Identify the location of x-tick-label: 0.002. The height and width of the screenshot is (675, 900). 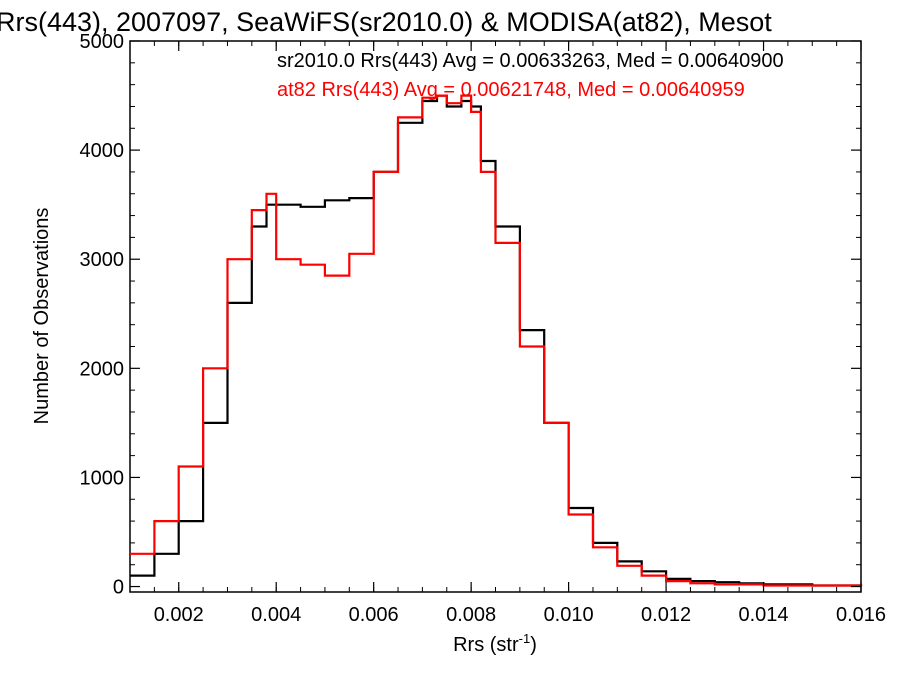
(179, 615).